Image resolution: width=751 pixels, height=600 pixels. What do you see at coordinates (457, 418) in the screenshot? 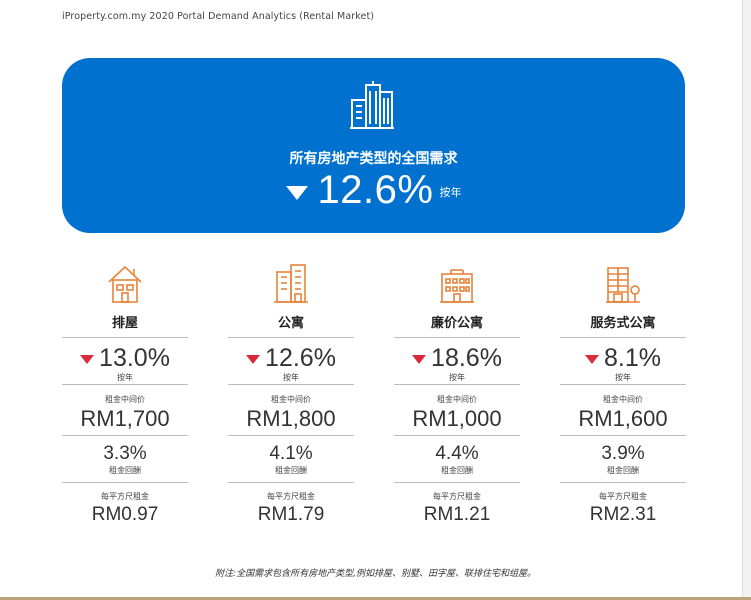
I see `median-rent-value: RM1,000` at bounding box center [457, 418].